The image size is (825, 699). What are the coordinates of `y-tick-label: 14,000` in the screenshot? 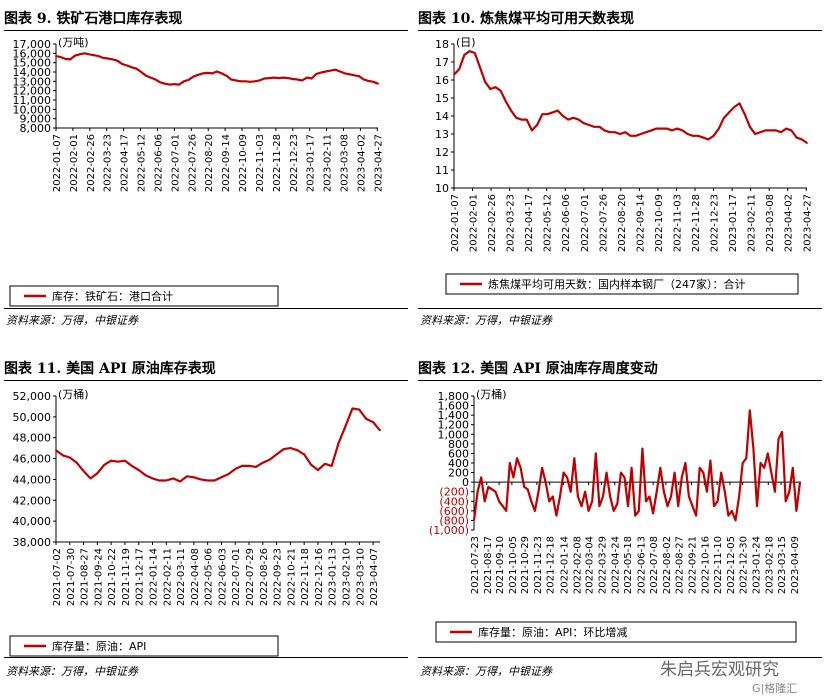 It's located at (32, 72).